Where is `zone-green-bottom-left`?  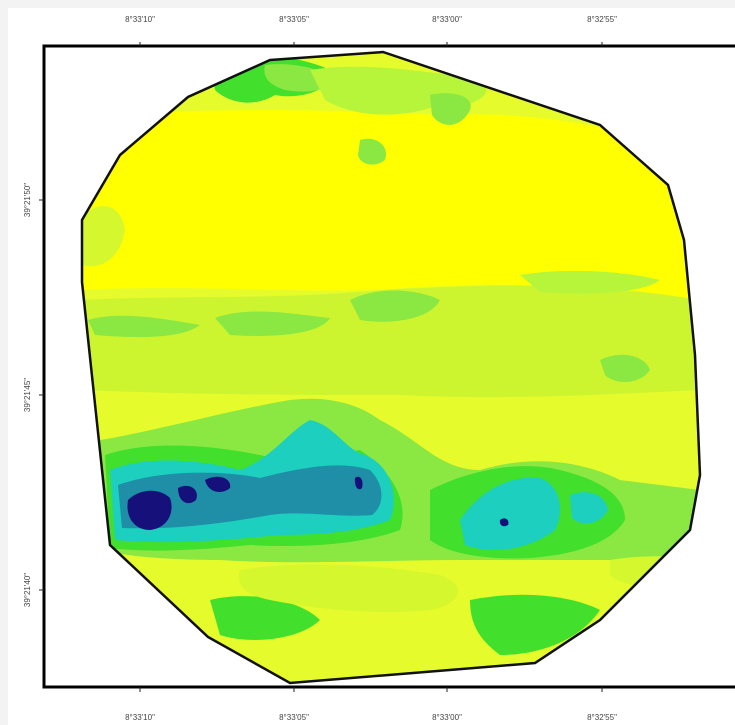
zone-green-bottom-left is located at coordinates (265, 618).